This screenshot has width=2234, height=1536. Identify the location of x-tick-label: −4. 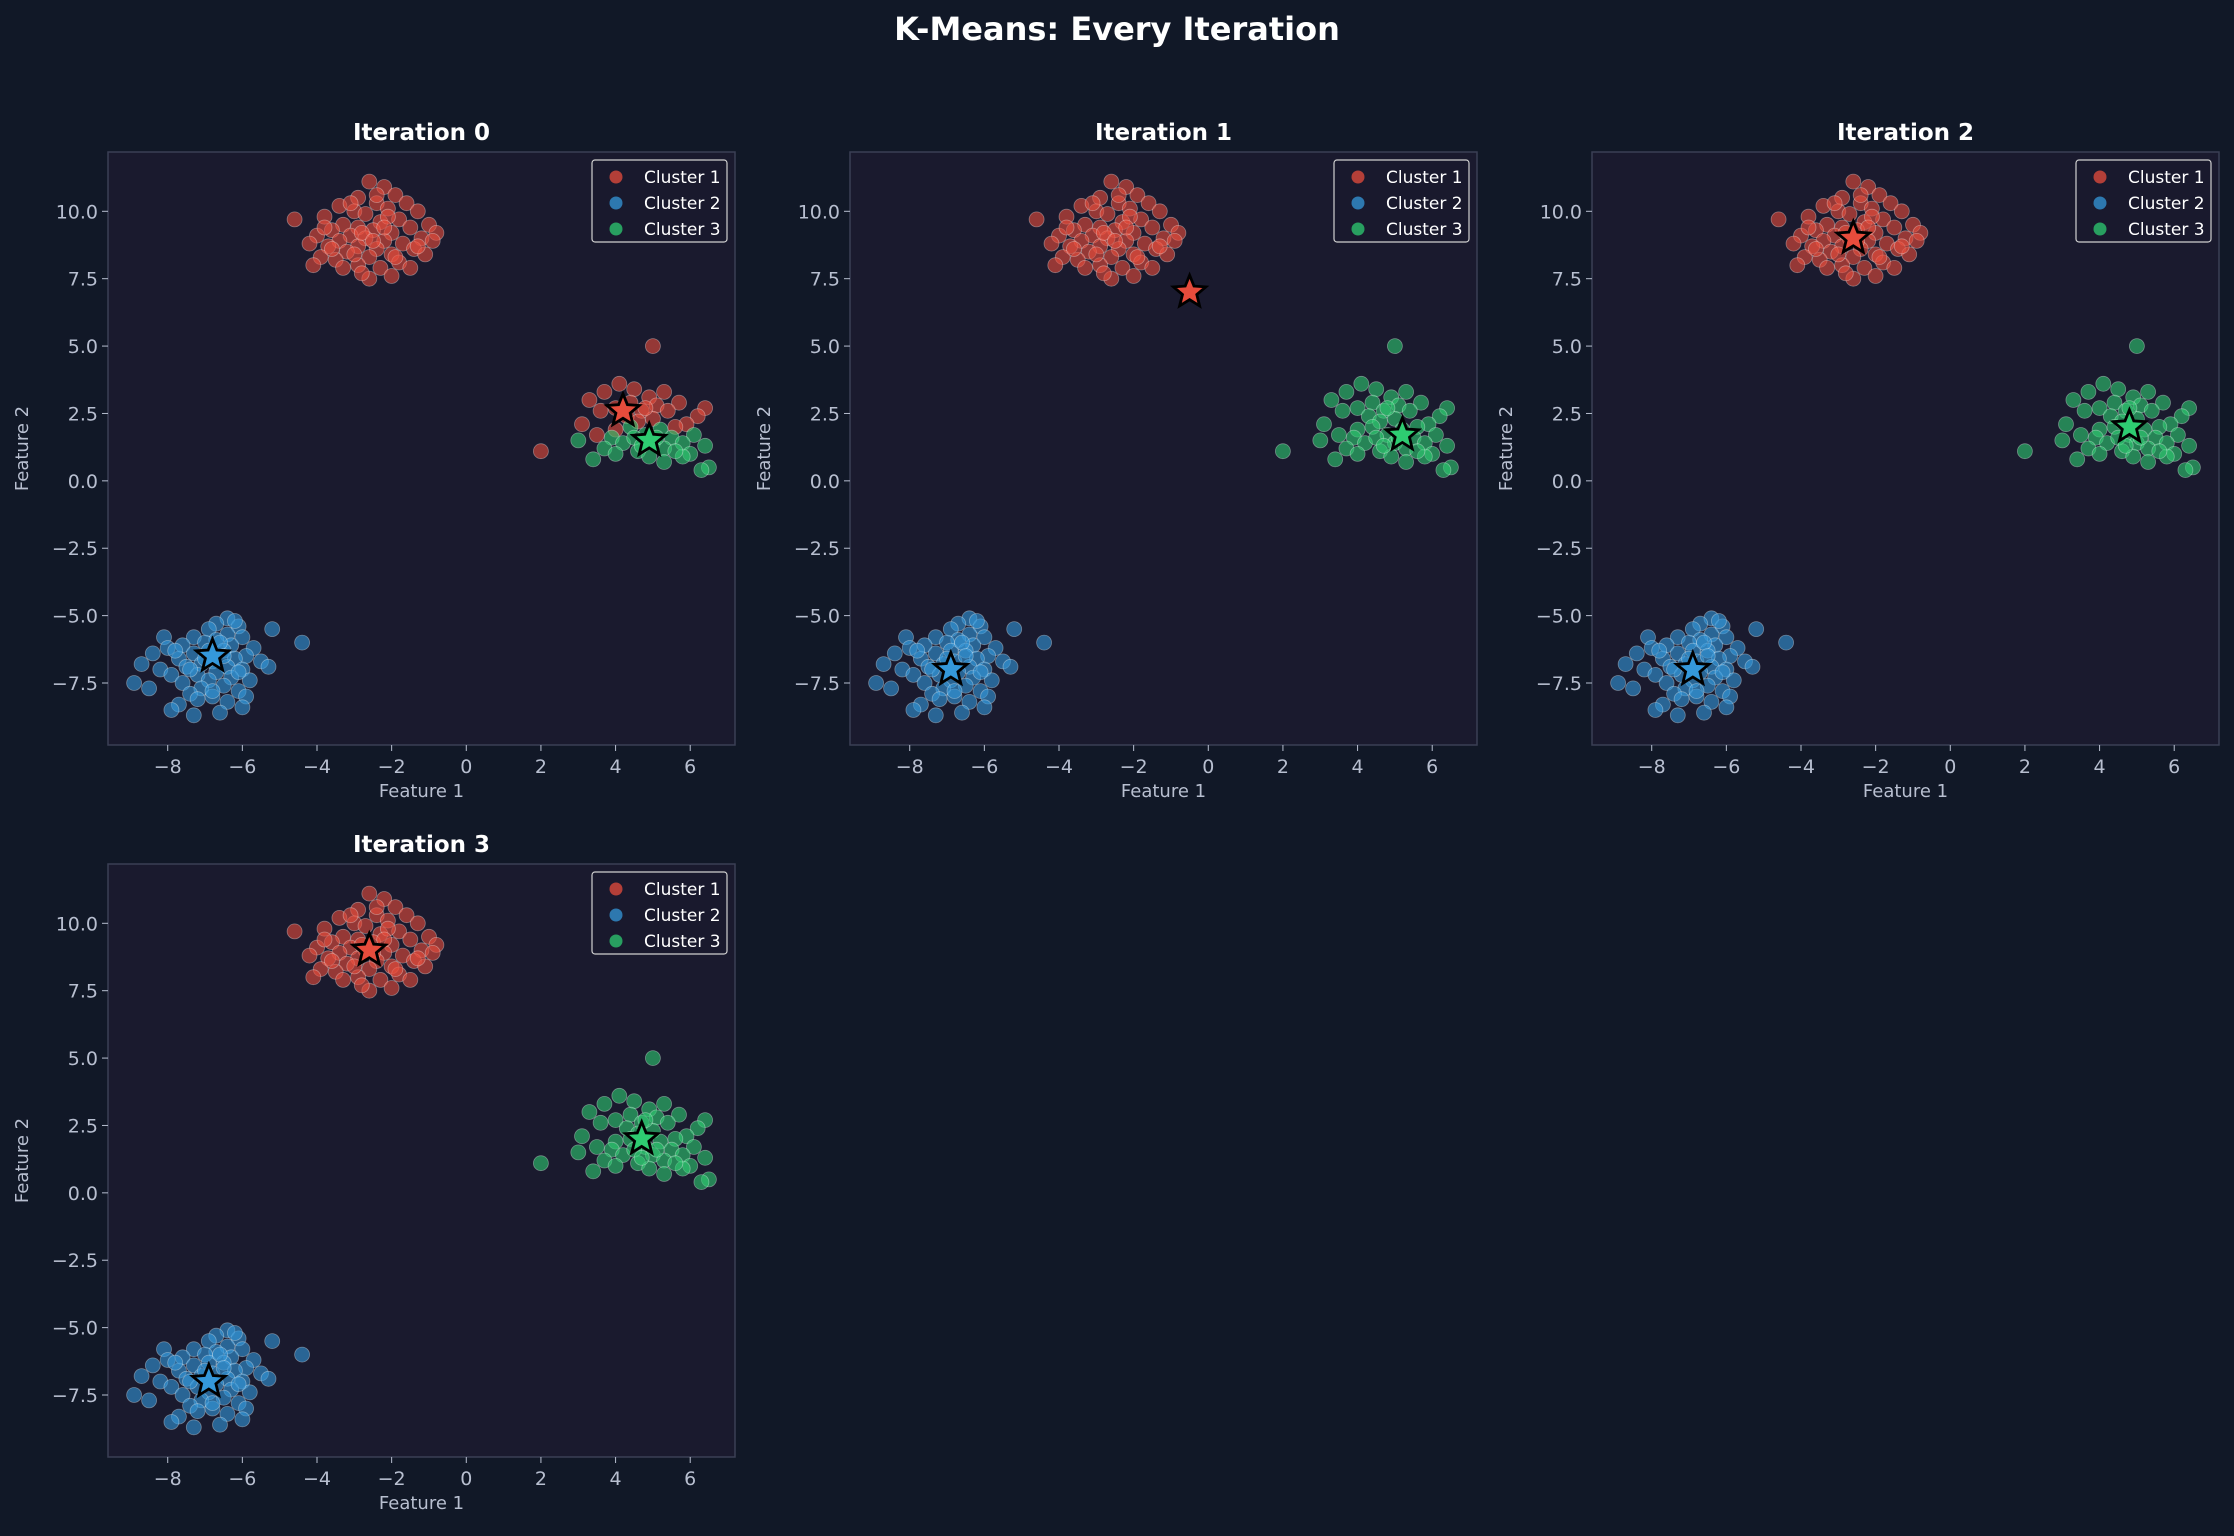
(1801, 767).